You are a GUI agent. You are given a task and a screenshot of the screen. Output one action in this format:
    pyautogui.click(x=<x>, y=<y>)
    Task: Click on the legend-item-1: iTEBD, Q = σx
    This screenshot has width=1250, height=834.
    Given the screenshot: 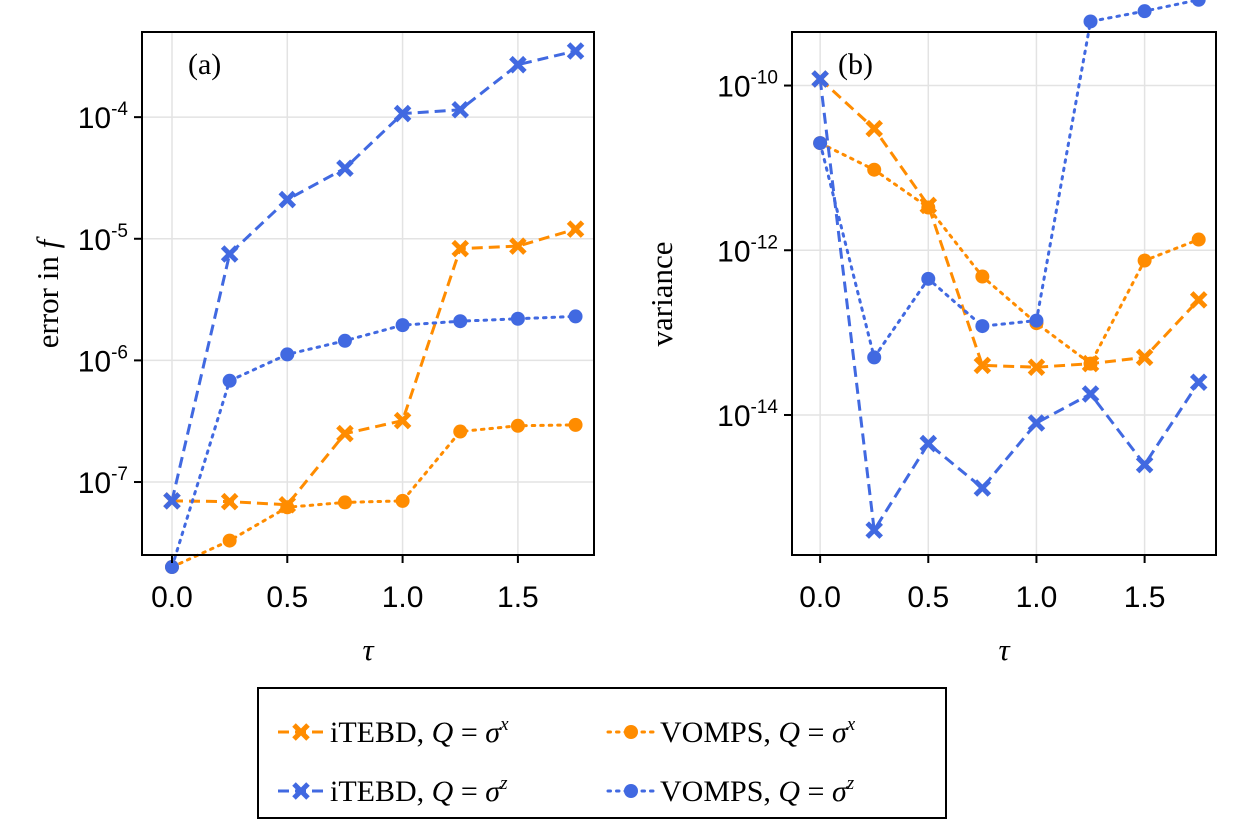 What is the action you would take?
    pyautogui.click(x=393, y=731)
    